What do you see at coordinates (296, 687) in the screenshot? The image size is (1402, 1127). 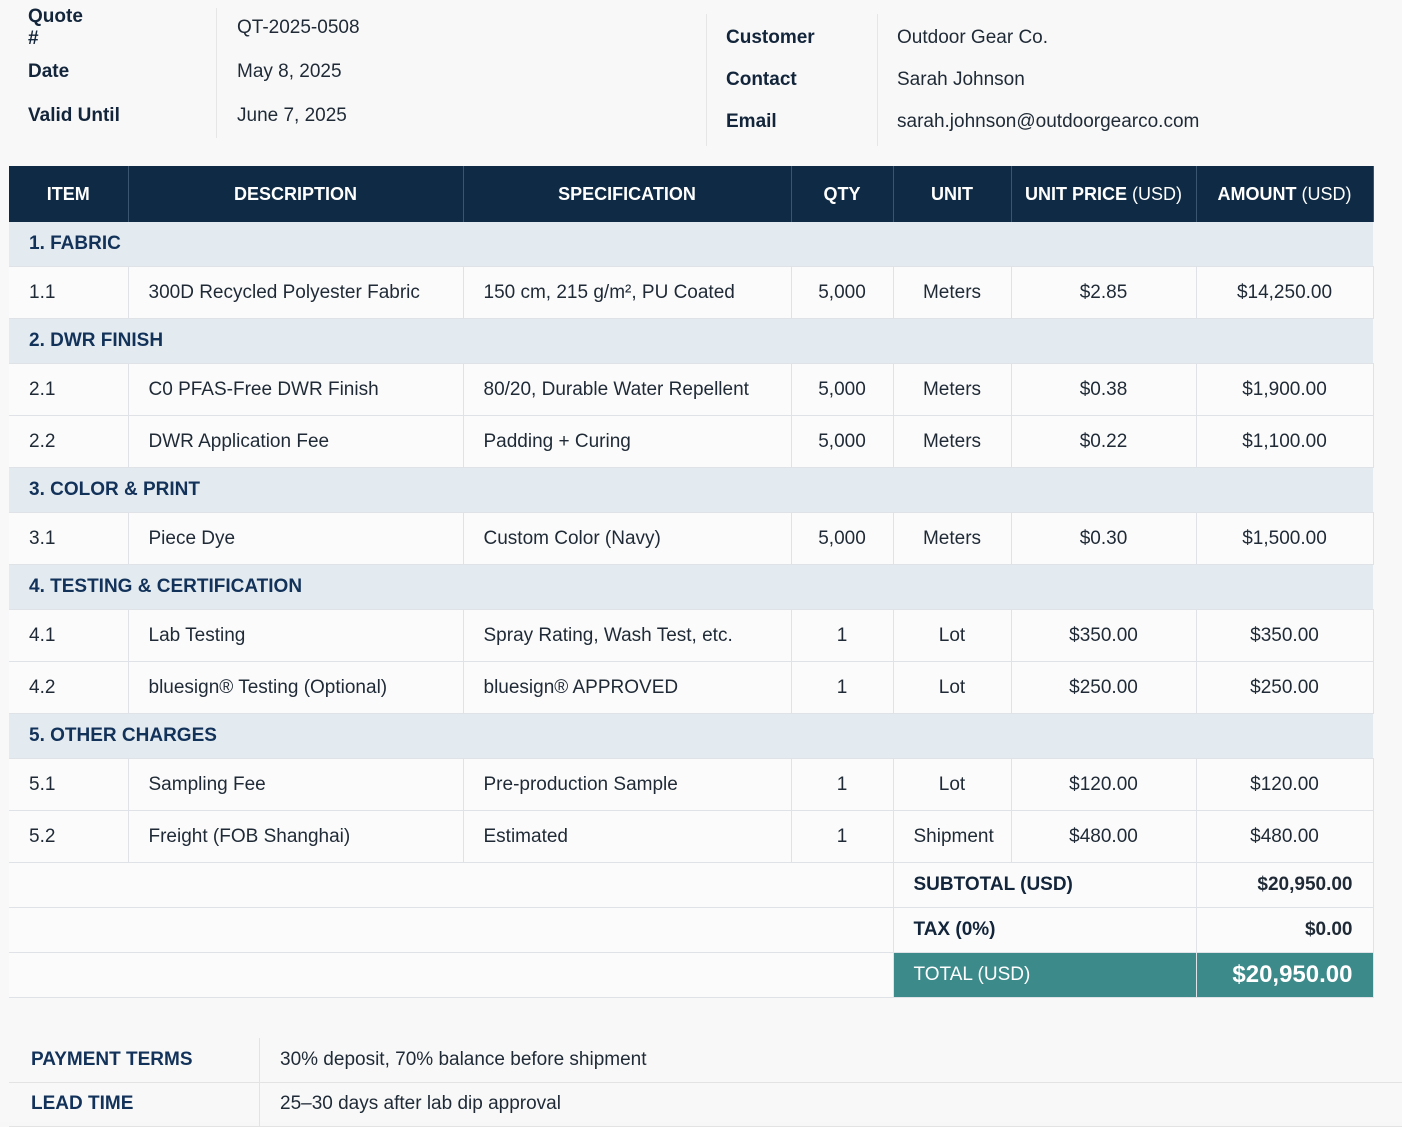 I see `cell-description: bluesign® Testing (Optional)` at bounding box center [296, 687].